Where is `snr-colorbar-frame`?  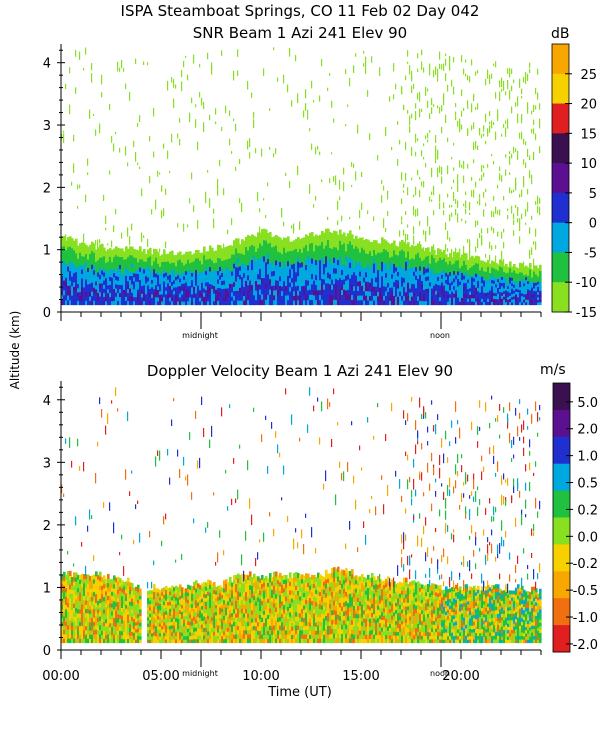 snr-colorbar-frame is located at coordinates (560, 178).